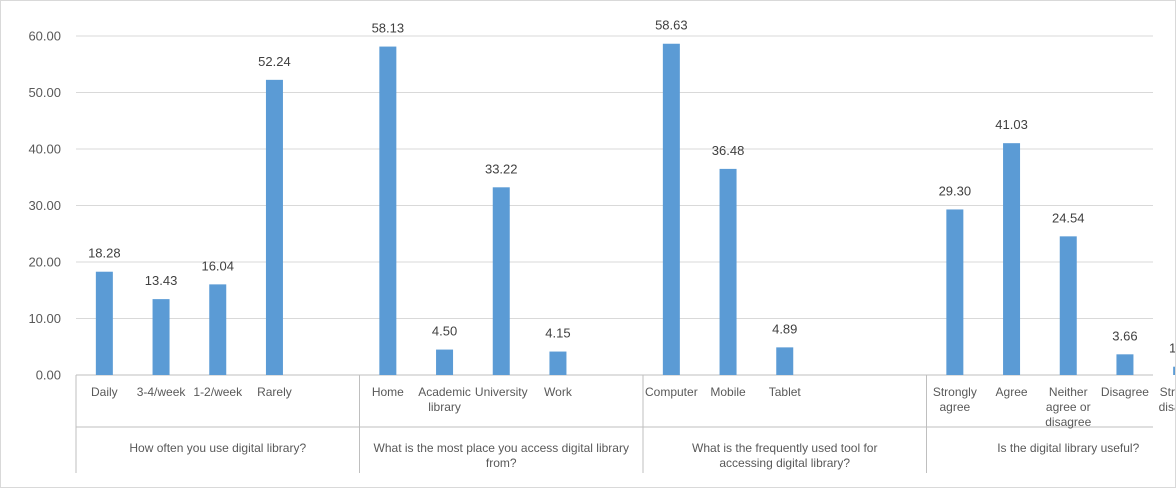  I want to click on group-label: Is the digital library useful?, so click(1068, 448).